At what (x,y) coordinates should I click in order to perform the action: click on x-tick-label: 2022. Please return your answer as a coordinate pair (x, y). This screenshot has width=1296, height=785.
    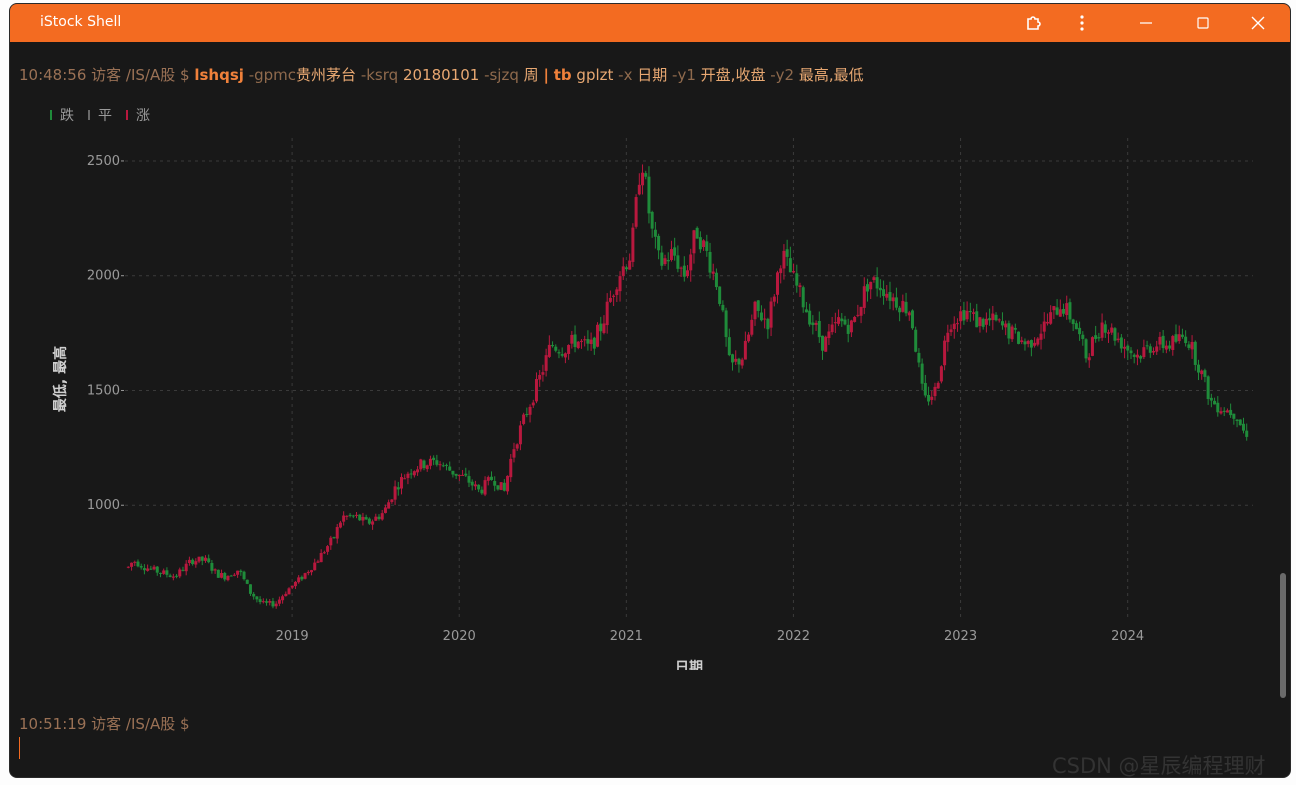
    Looking at the image, I should click on (793, 636).